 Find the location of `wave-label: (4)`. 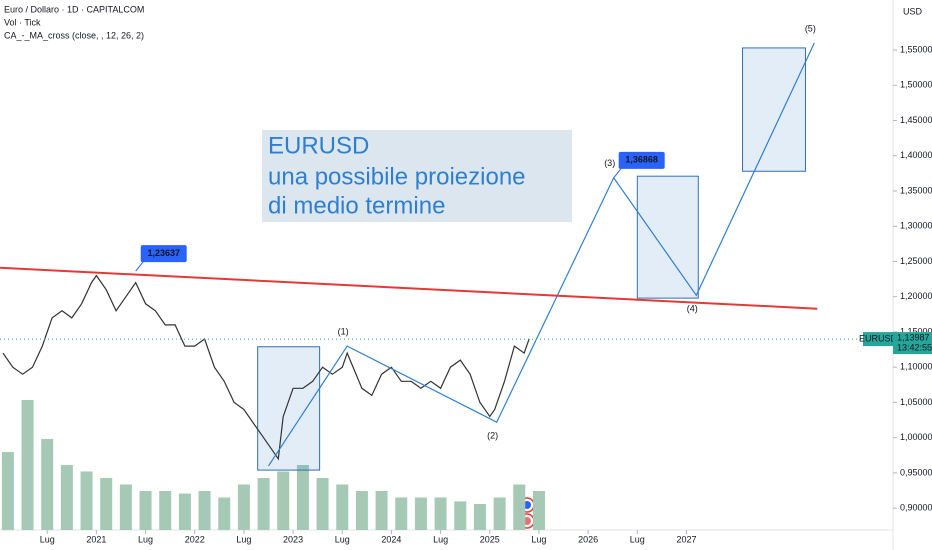

wave-label: (4) is located at coordinates (692, 309).